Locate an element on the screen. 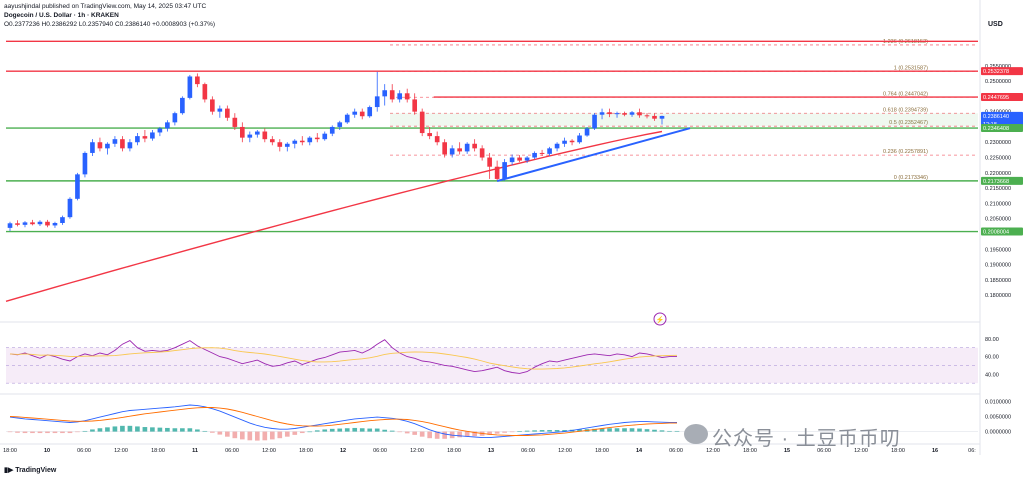  price-tick-label: 0.2500000 is located at coordinates (998, 82).